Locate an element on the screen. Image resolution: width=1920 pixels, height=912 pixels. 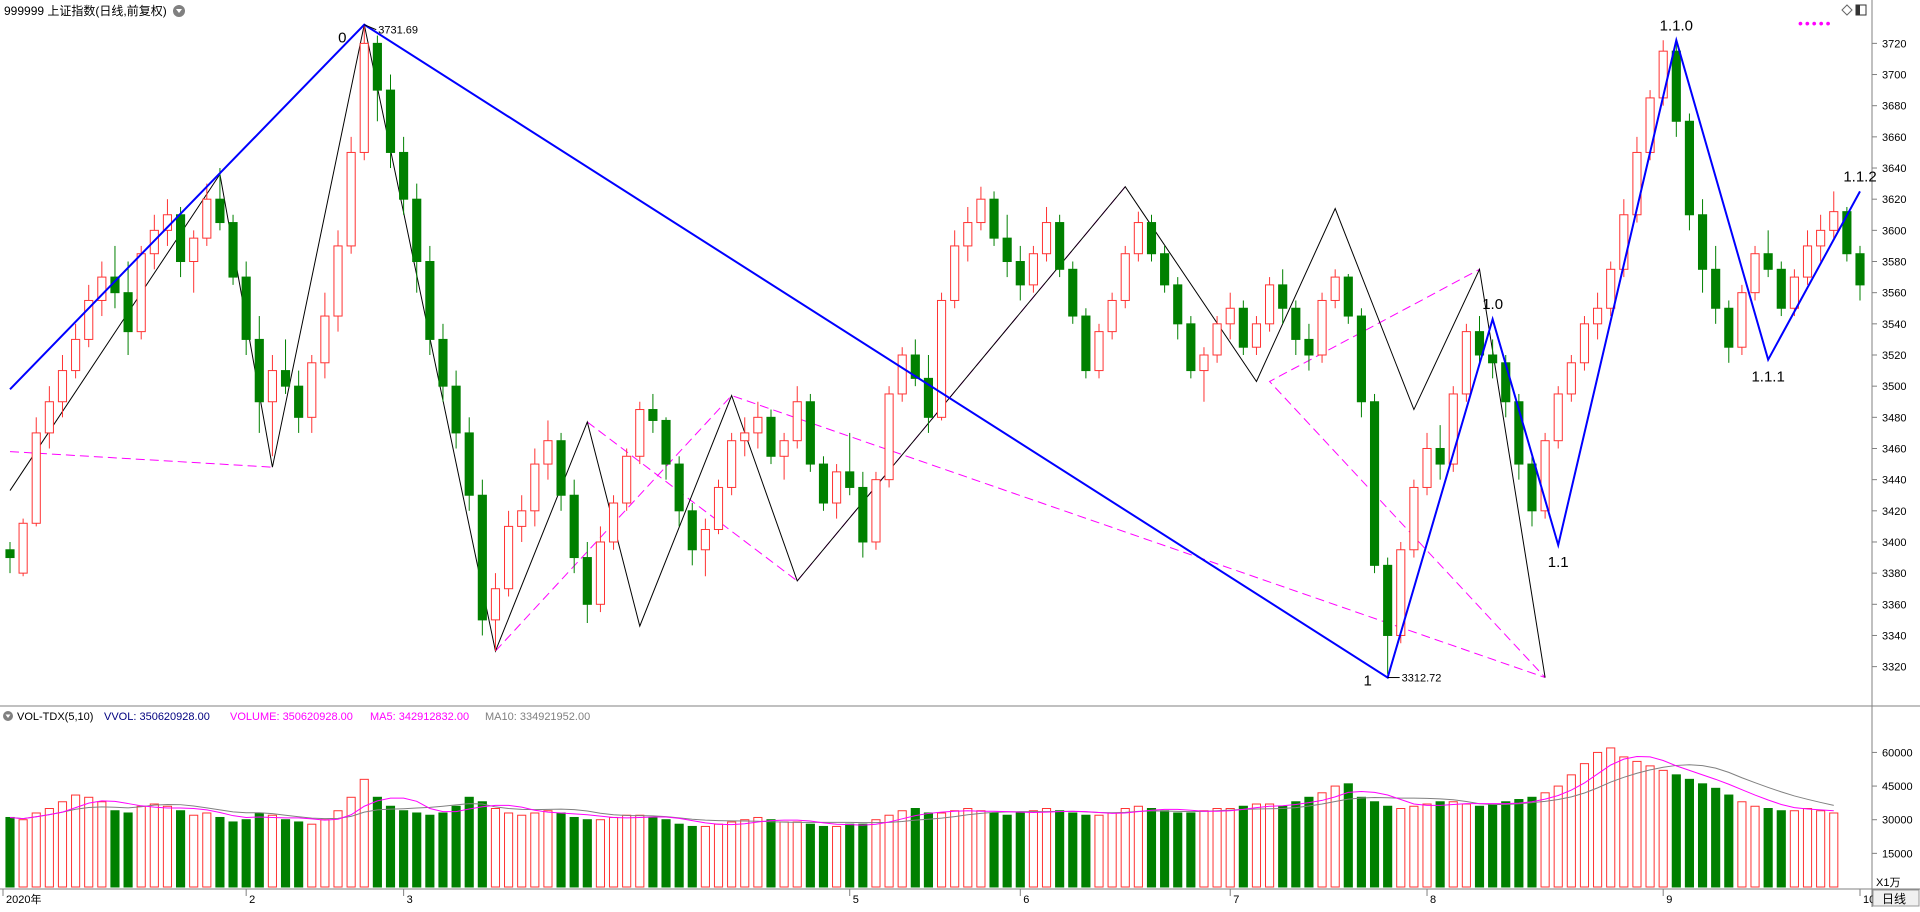
volume-volume: VOLUME: 350620928.00 is located at coordinates (291, 717).